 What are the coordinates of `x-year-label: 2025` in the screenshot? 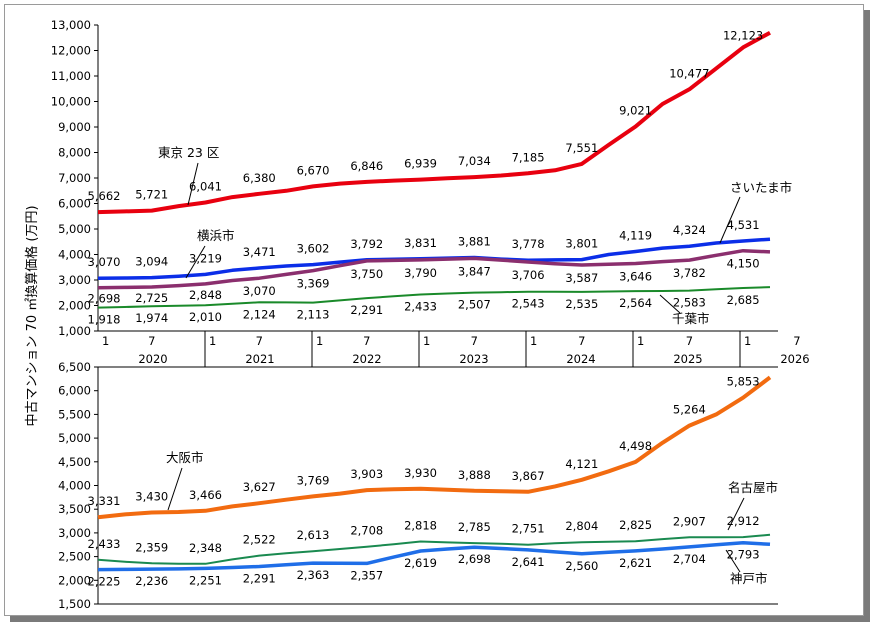 It's located at (687, 359).